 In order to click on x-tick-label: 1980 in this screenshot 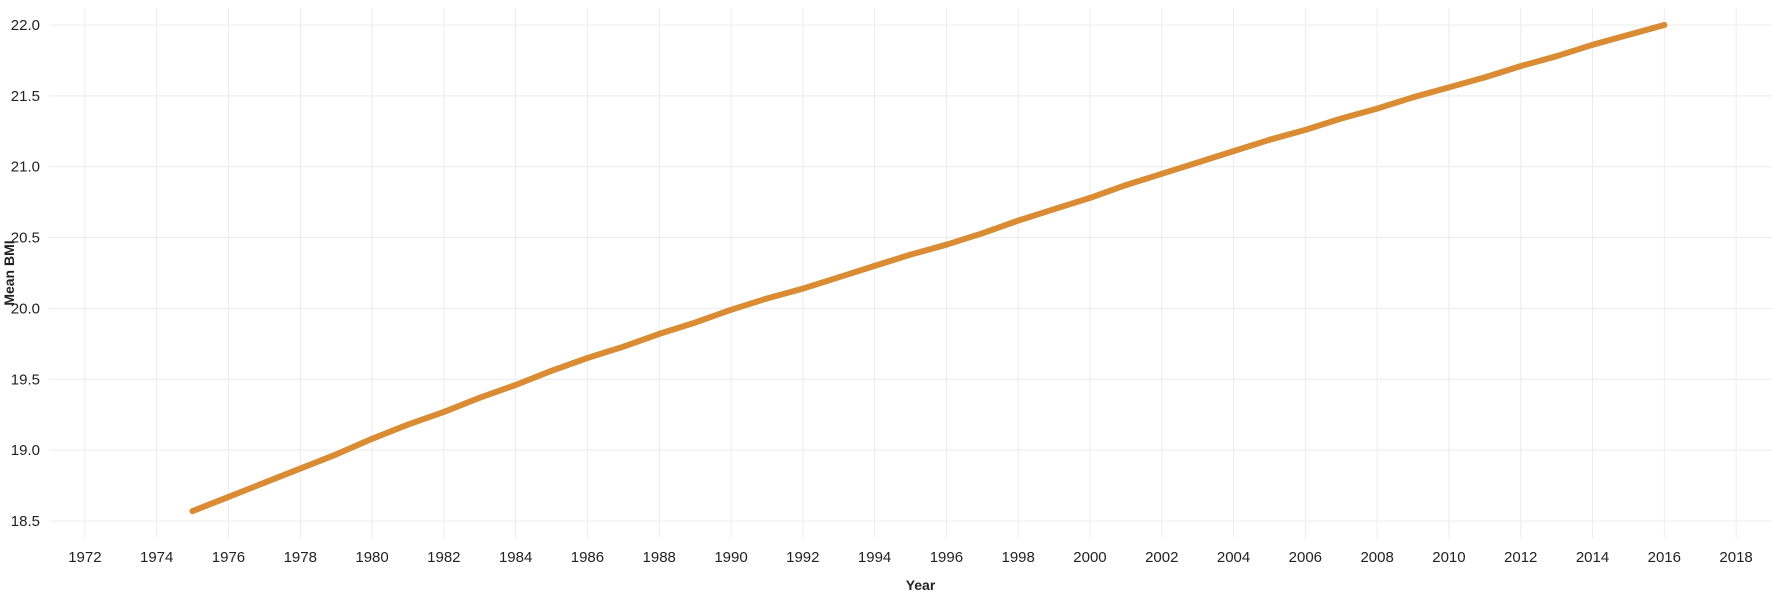, I will do `click(371, 557)`.